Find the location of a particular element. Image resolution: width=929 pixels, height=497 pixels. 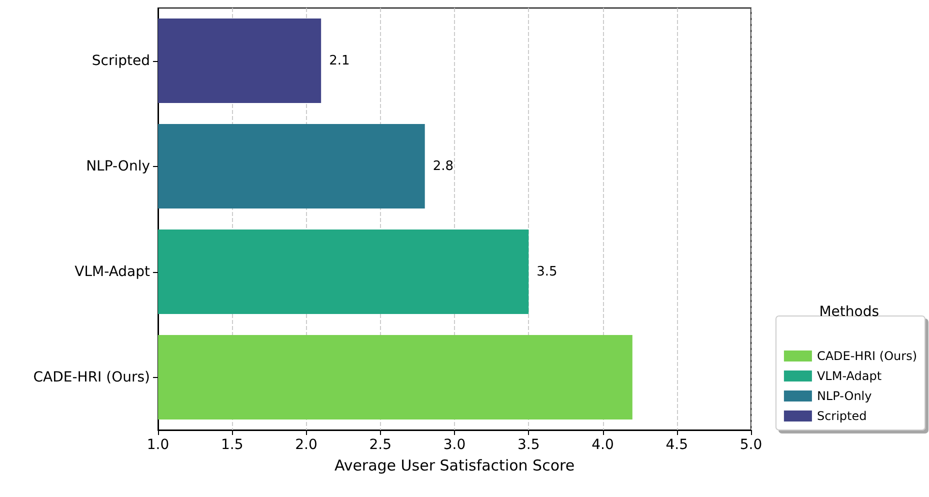

y-tick-label: VLM-Adapt is located at coordinates (112, 272).